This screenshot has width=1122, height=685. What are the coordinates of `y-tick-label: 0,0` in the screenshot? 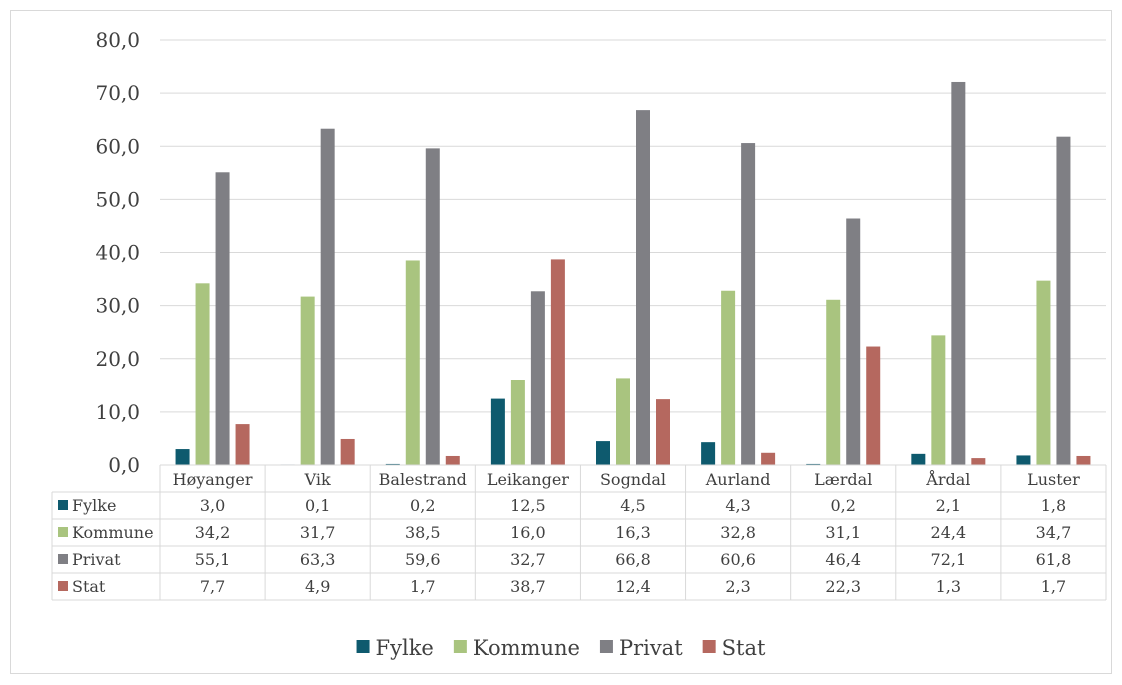 It's located at (124, 465).